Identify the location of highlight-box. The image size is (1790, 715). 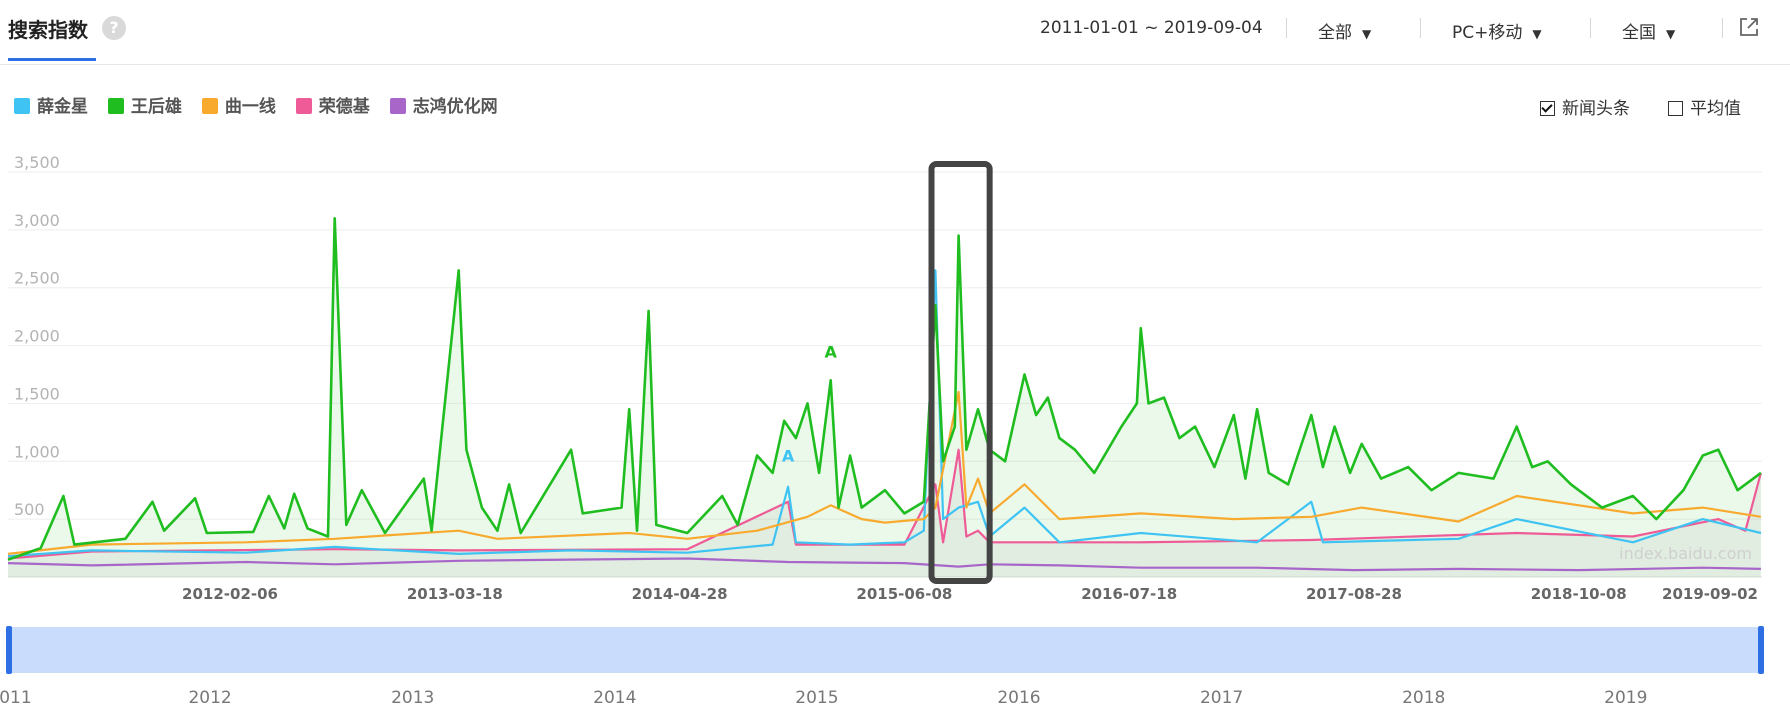
(960, 372).